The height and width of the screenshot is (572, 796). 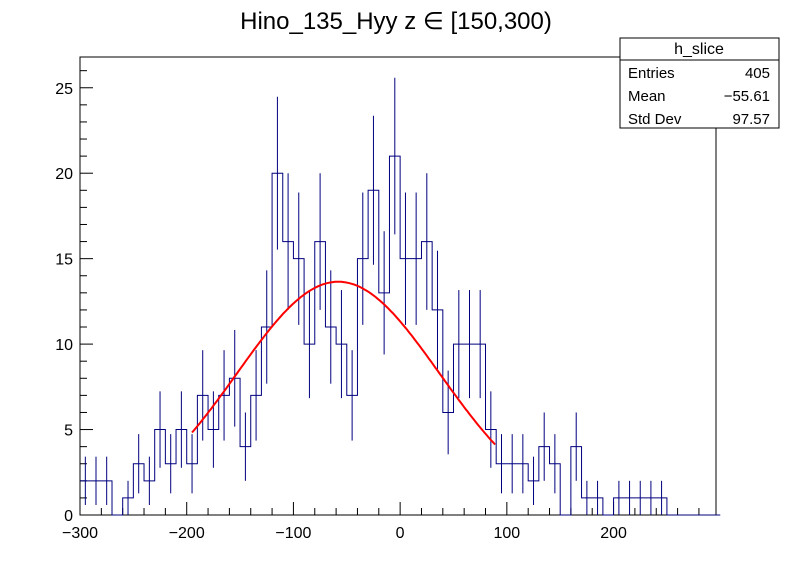 What do you see at coordinates (64, 89) in the screenshot?
I see `y-tick-label: 25` at bounding box center [64, 89].